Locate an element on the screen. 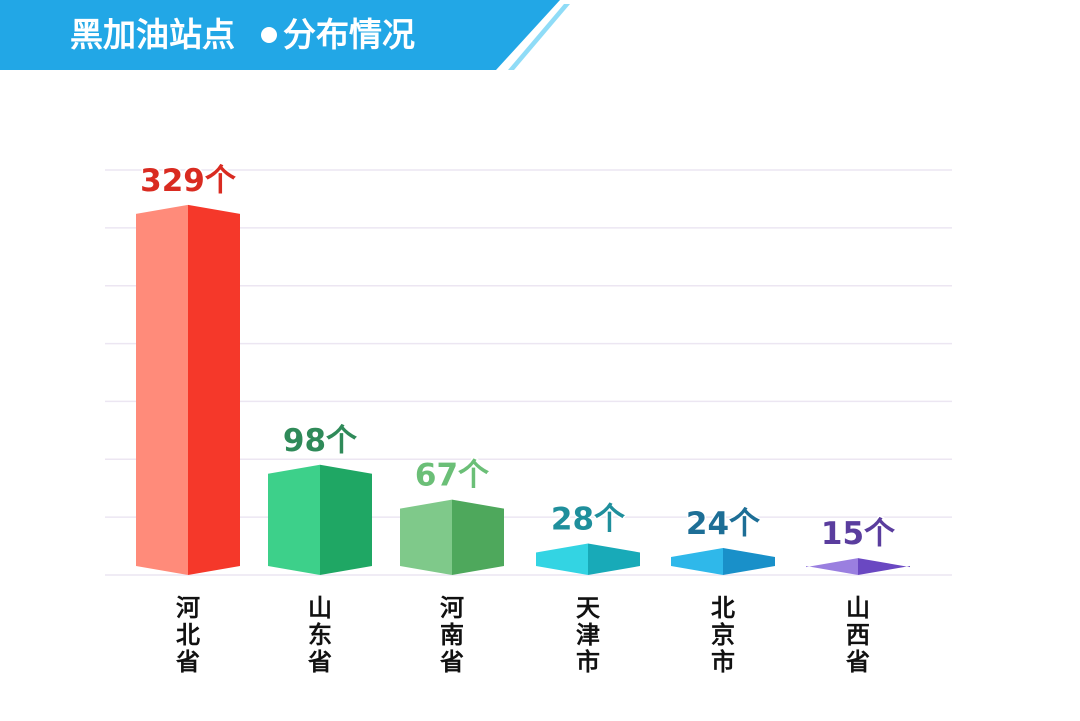  category-label: 河北省 is located at coordinates (187, 635).